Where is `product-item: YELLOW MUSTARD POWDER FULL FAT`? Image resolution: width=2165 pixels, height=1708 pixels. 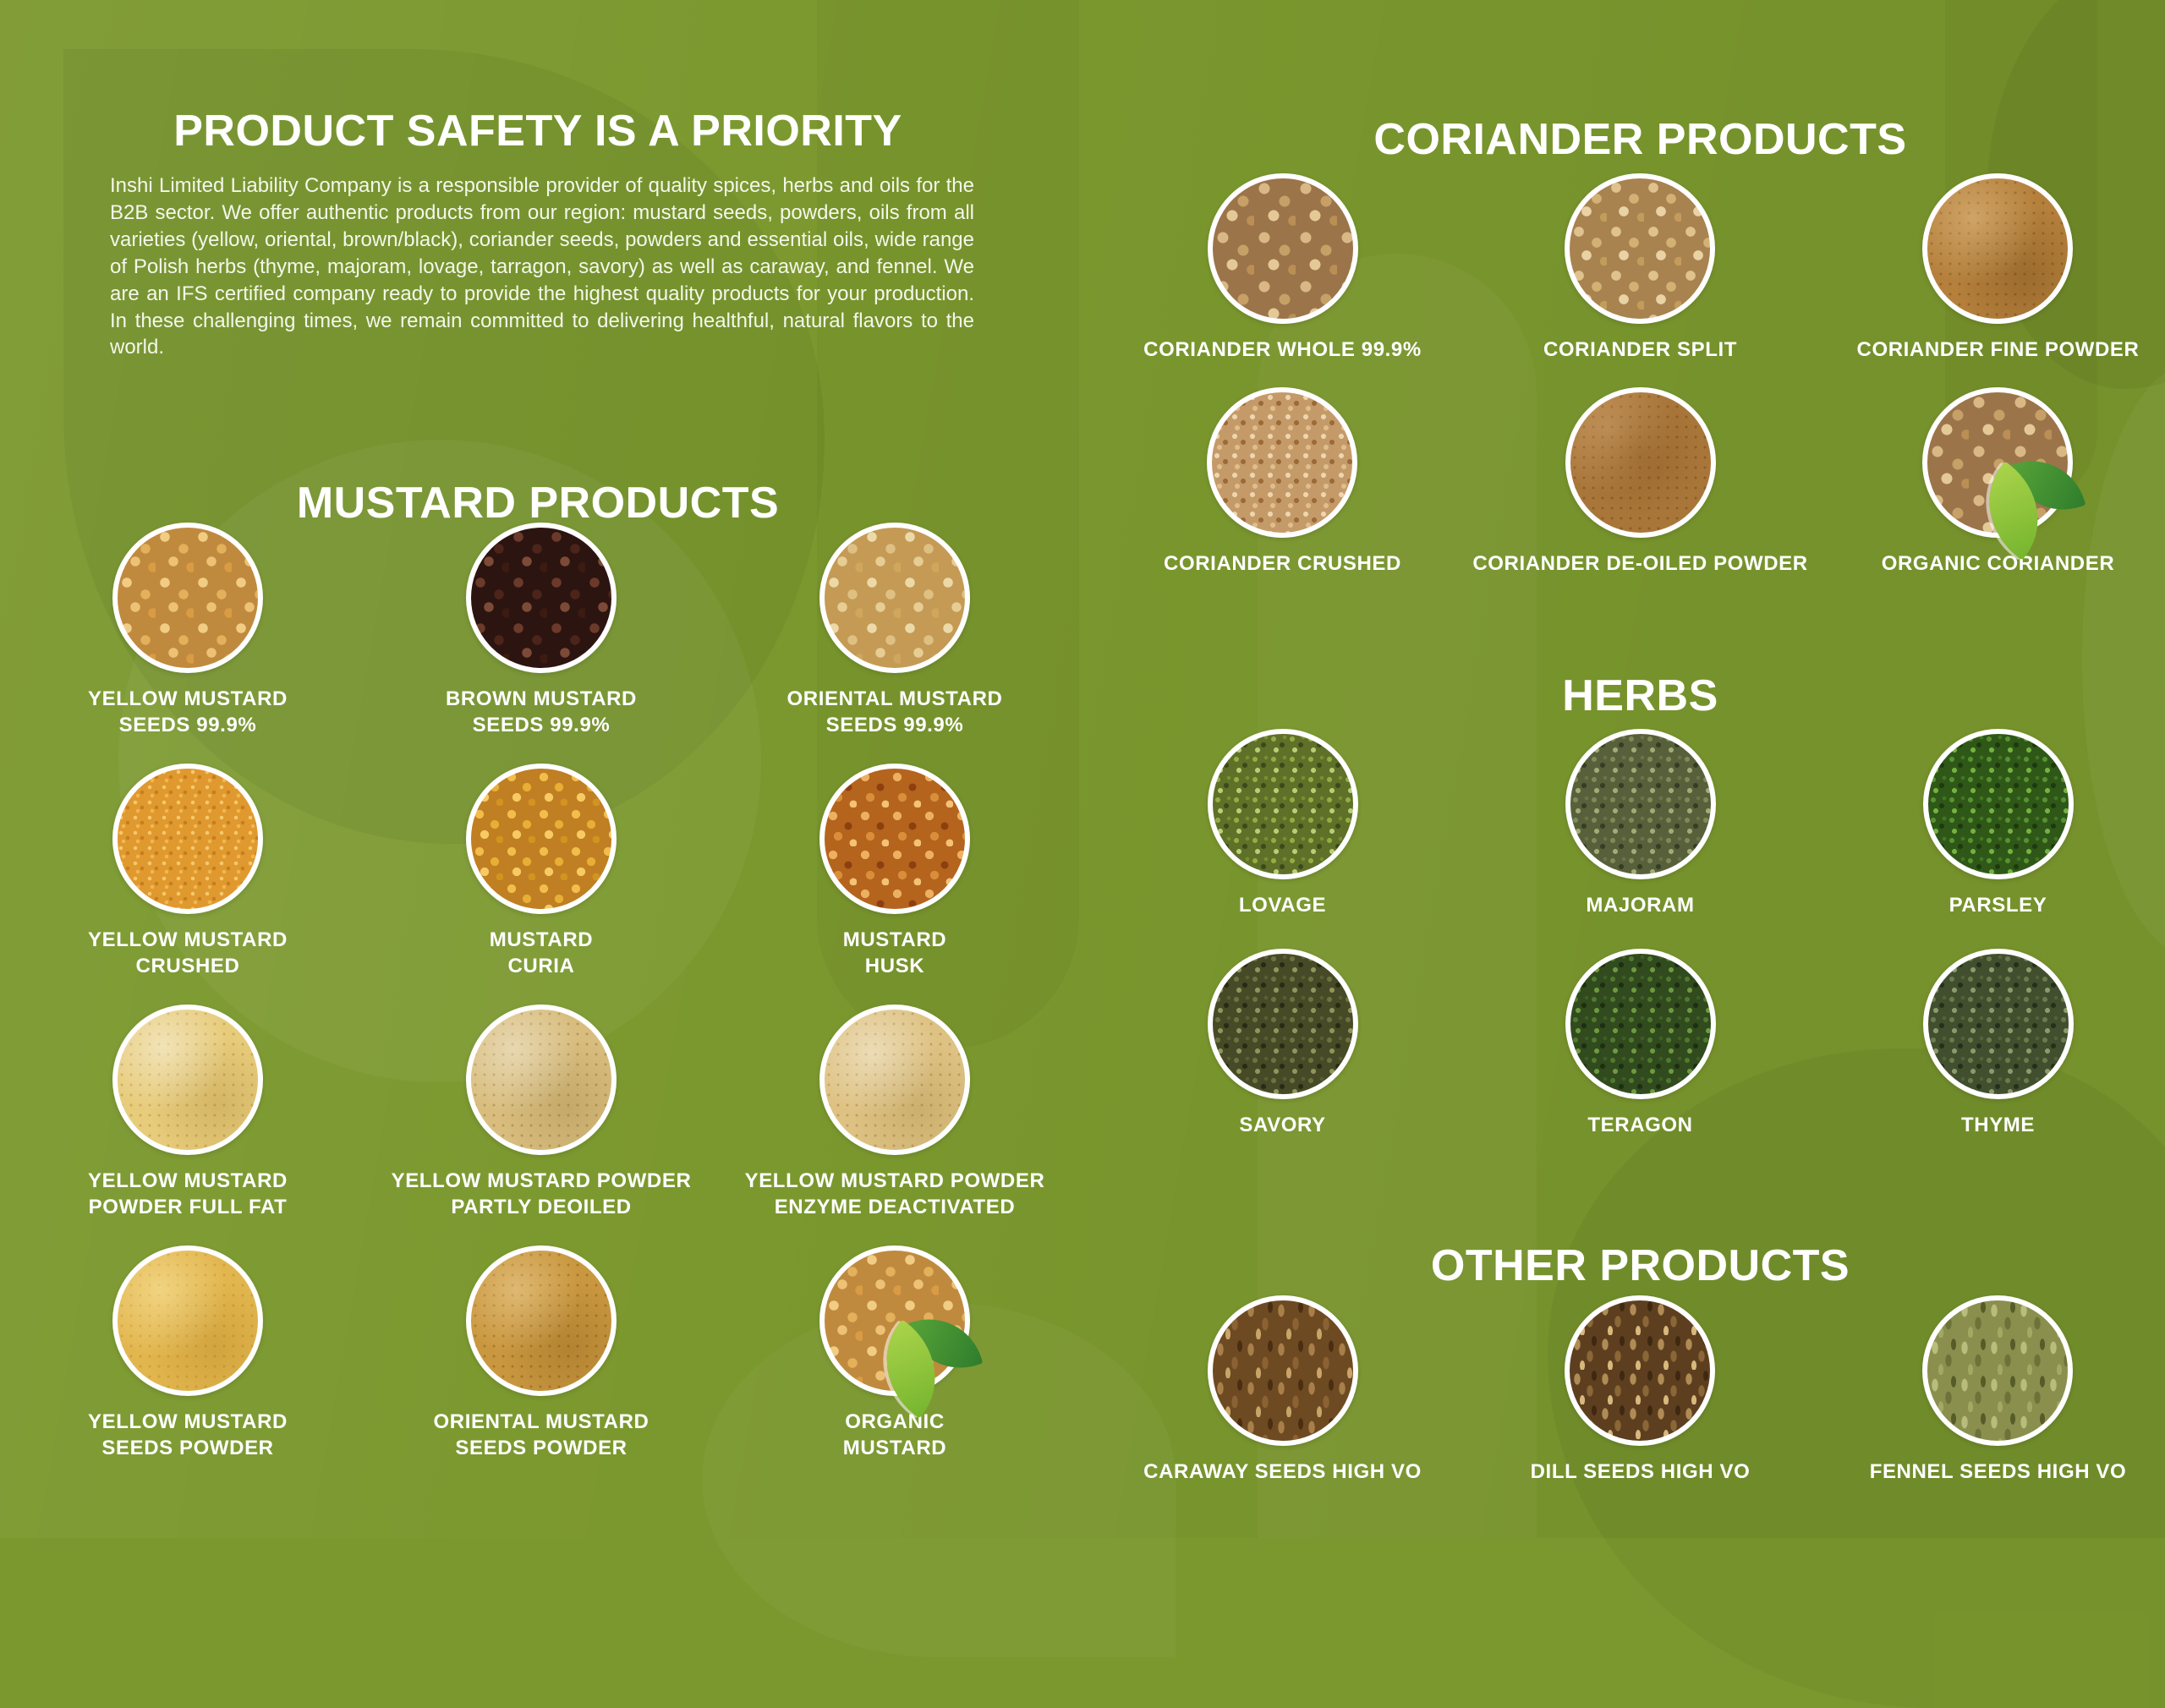 product-item: YELLOW MUSTARD POWDER FULL FAT is located at coordinates (188, 1125).